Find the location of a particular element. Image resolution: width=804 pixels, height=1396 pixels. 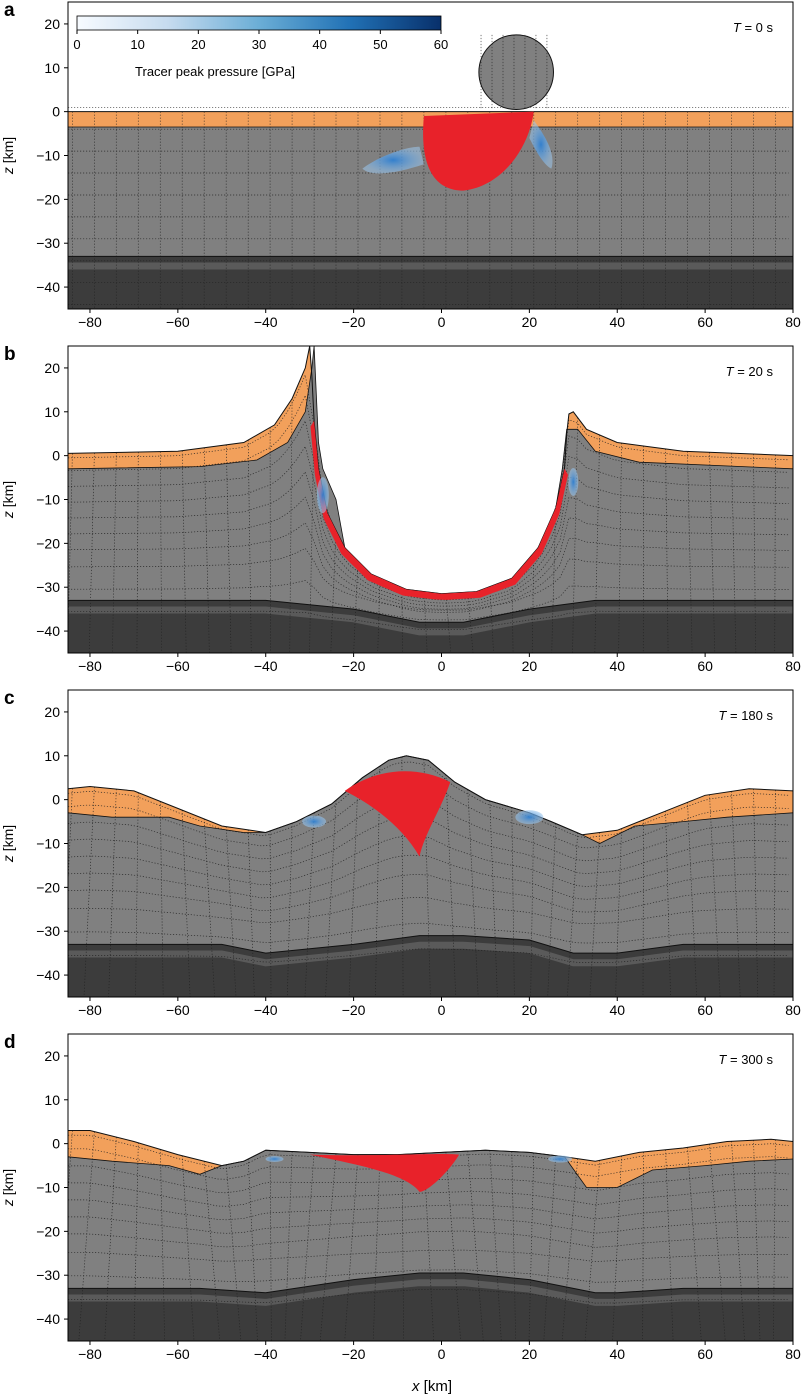

colorbar-tick-label: 50 is located at coordinates (380, 44).